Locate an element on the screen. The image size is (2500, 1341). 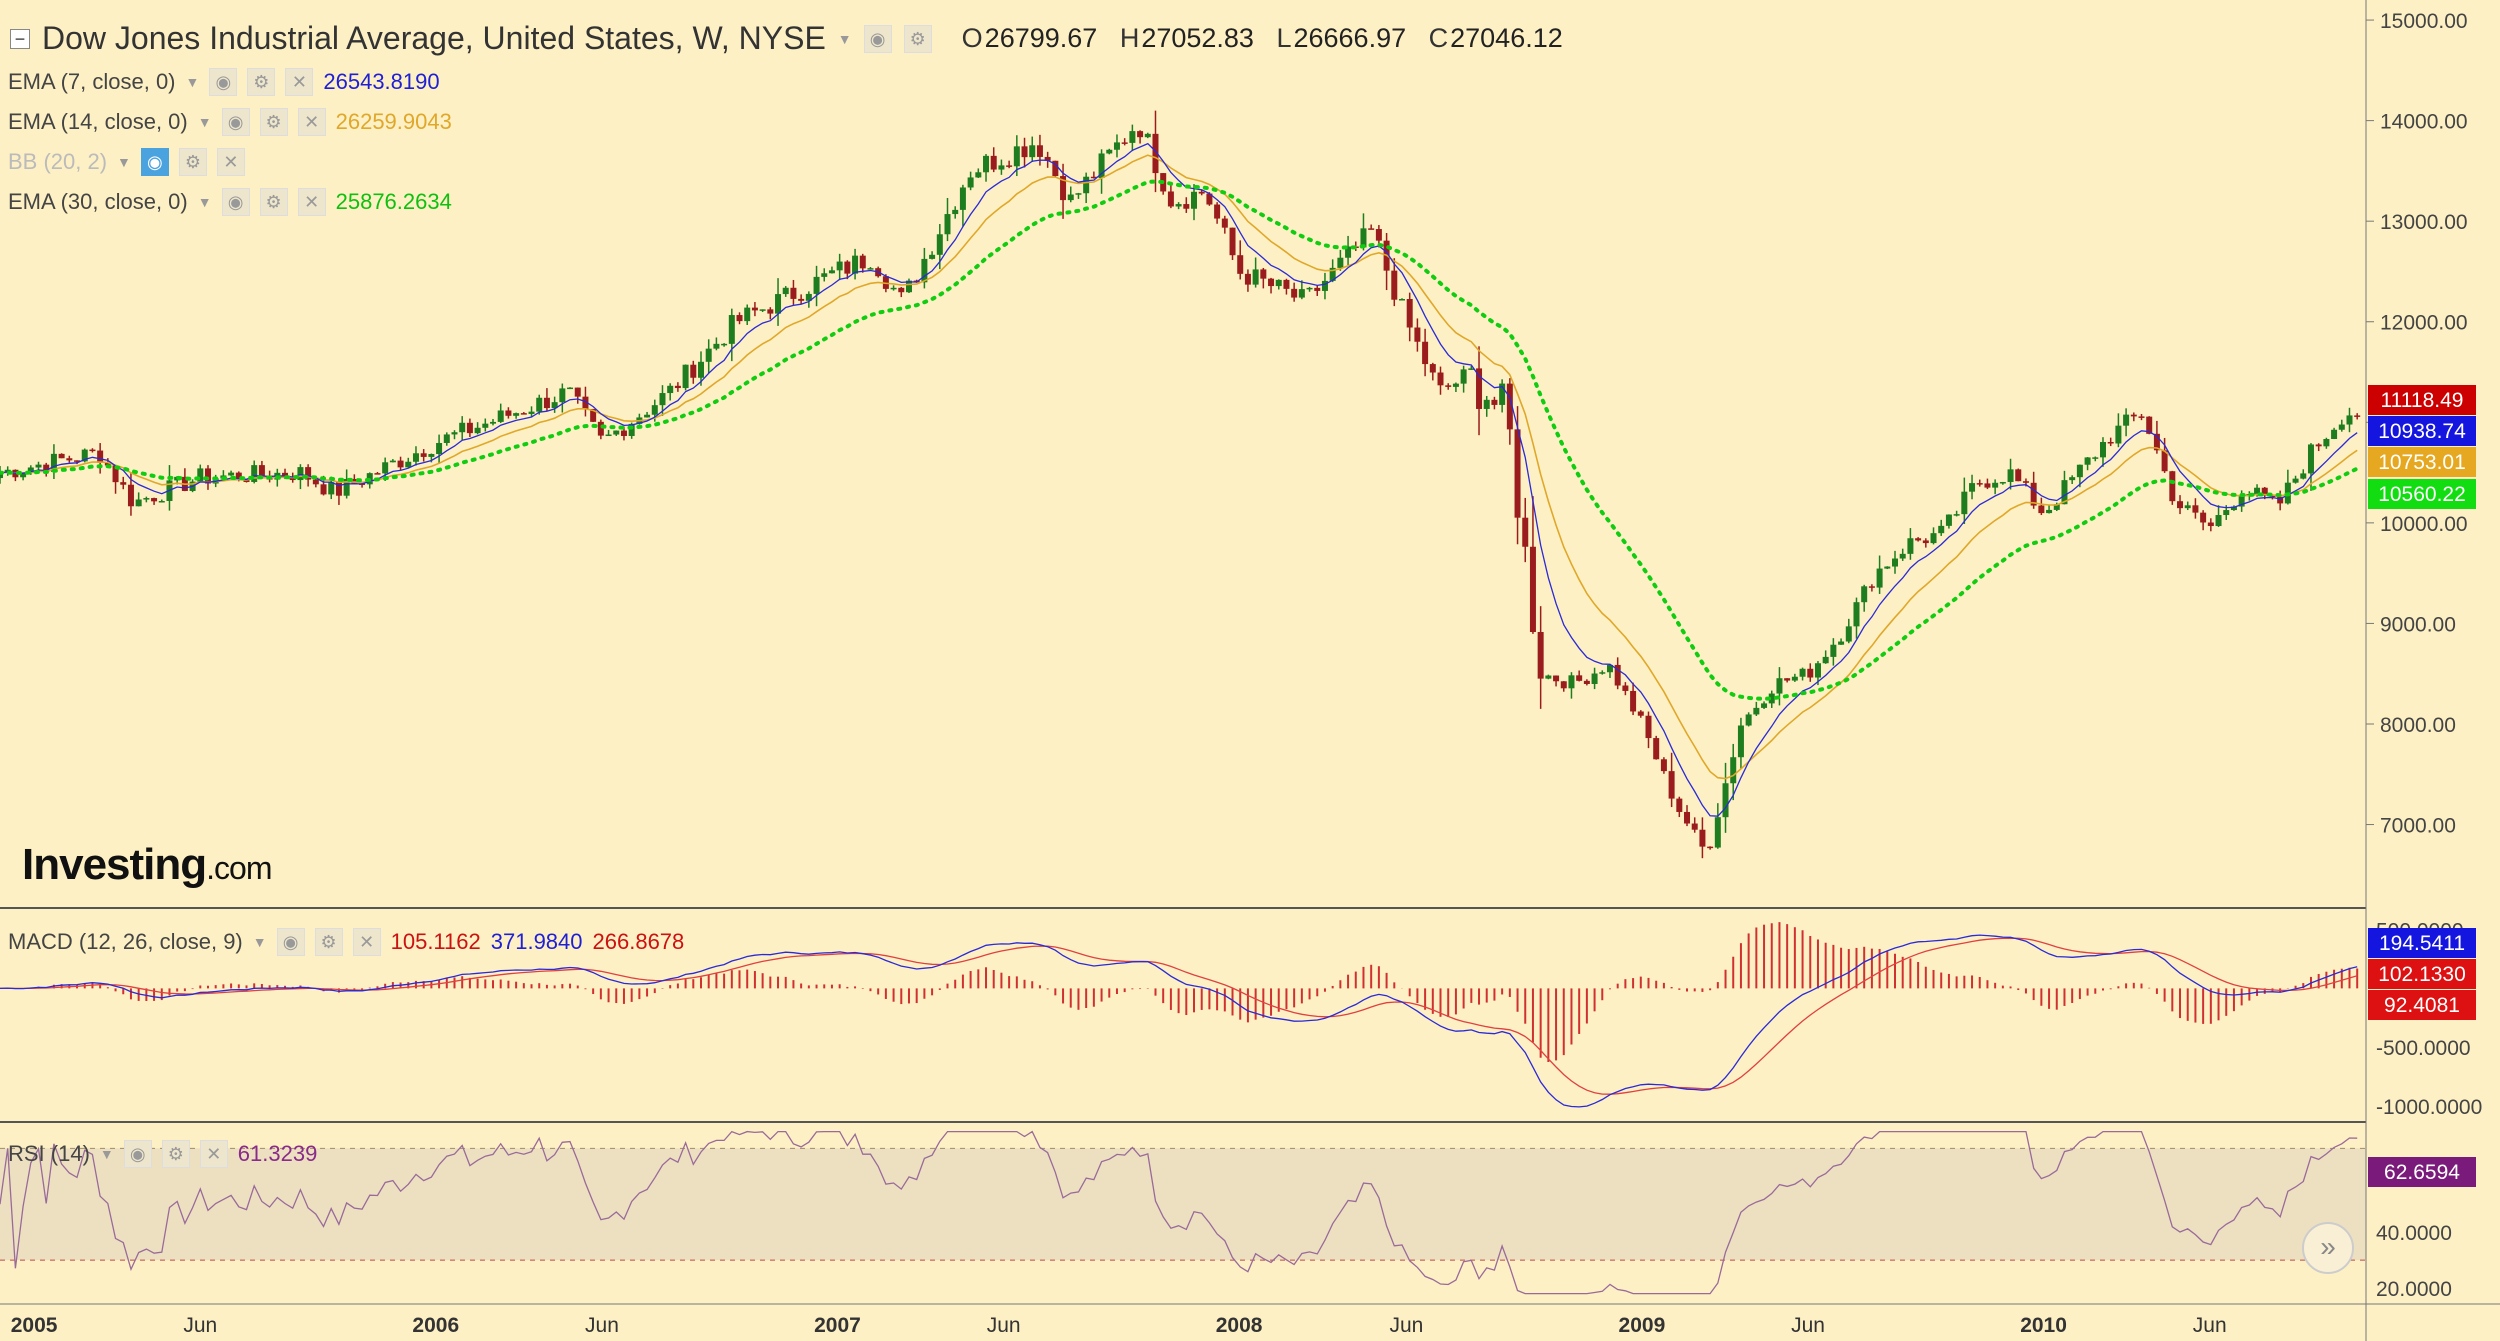
rsi-label: RSI (14) is located at coordinates (49, 1153).